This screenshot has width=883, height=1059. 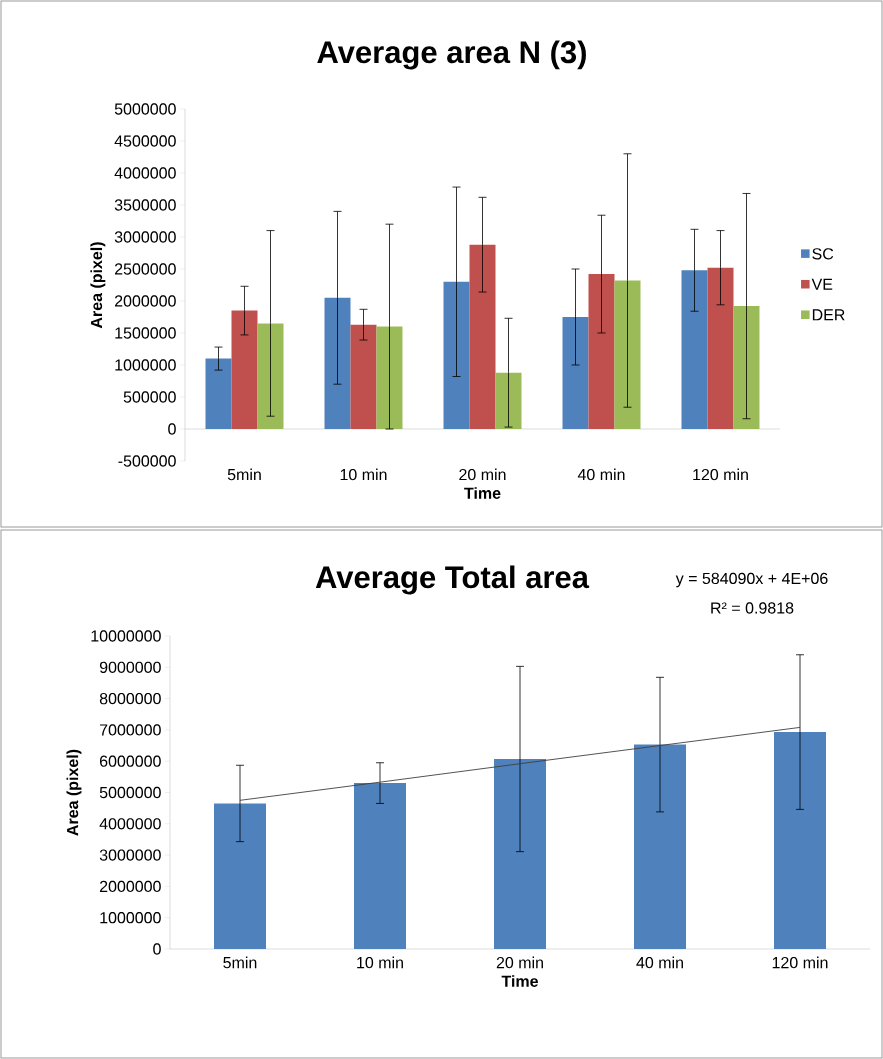 What do you see at coordinates (145, 141) in the screenshot?
I see `y-tick-label: 4500000` at bounding box center [145, 141].